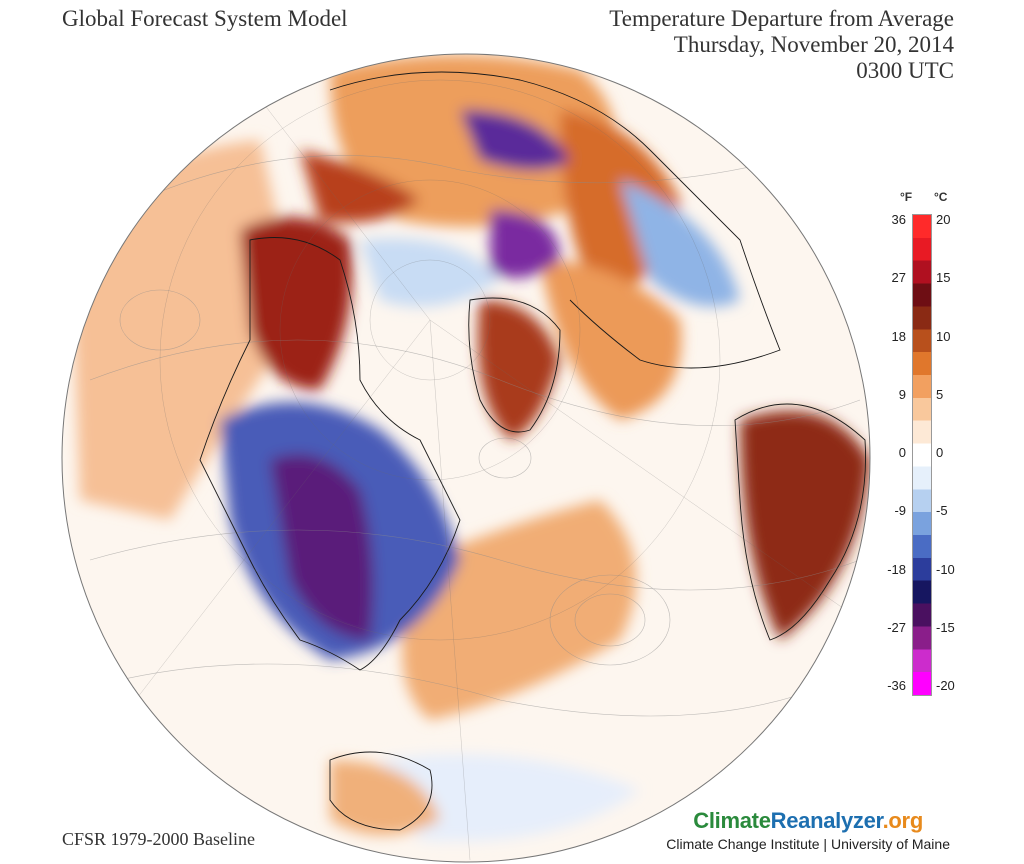 This screenshot has height=864, width=1024. What do you see at coordinates (940, 394) in the screenshot?
I see `legend-tick-c: 5` at bounding box center [940, 394].